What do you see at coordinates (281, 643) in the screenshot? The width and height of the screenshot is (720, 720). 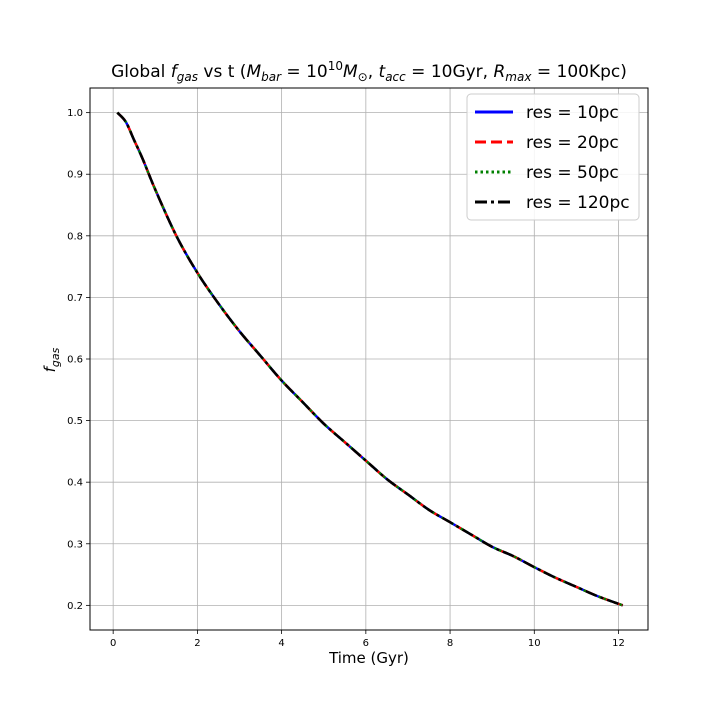 I see `x-tick-label: 4` at bounding box center [281, 643].